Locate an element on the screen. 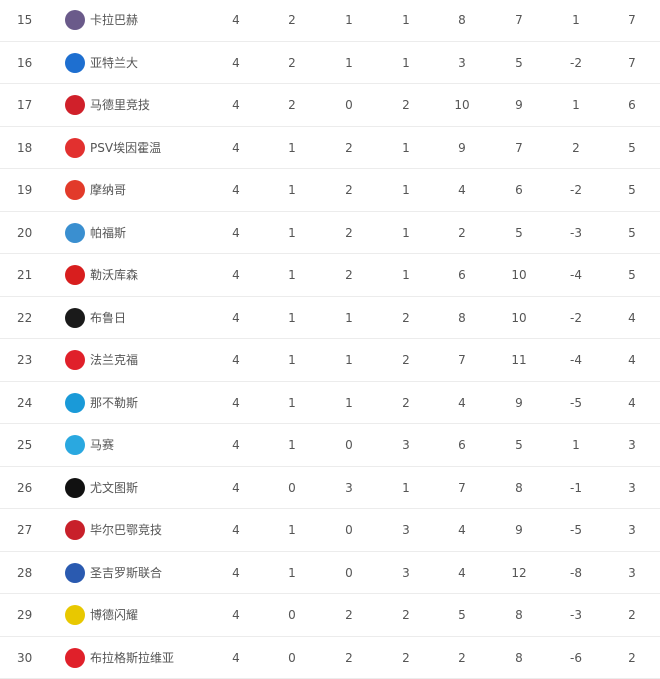  pafos-crest-icon is located at coordinates (75, 233).